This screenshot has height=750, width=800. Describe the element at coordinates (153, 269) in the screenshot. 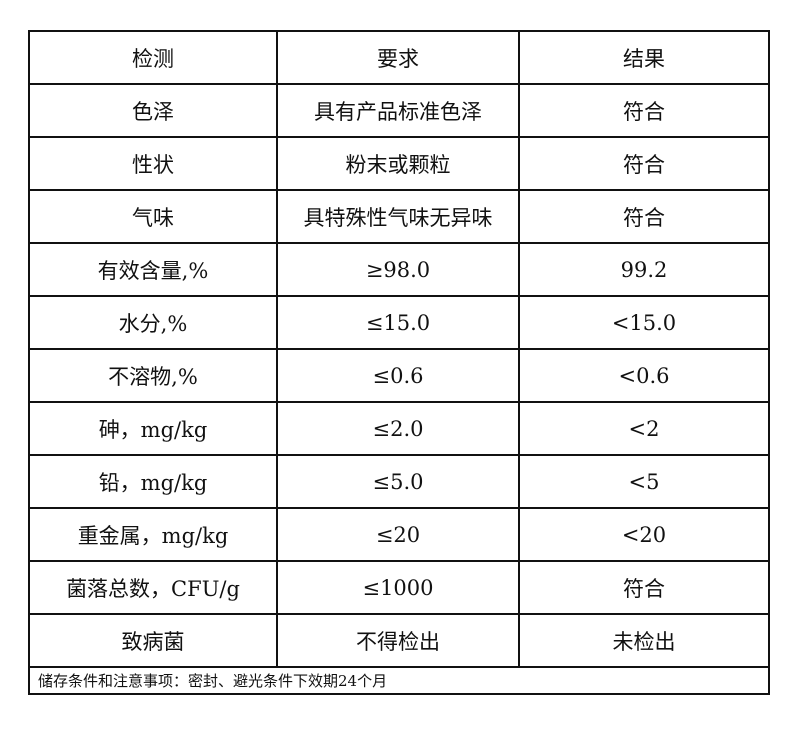

I see `test-item-cell: 有效含量,%` at that location.